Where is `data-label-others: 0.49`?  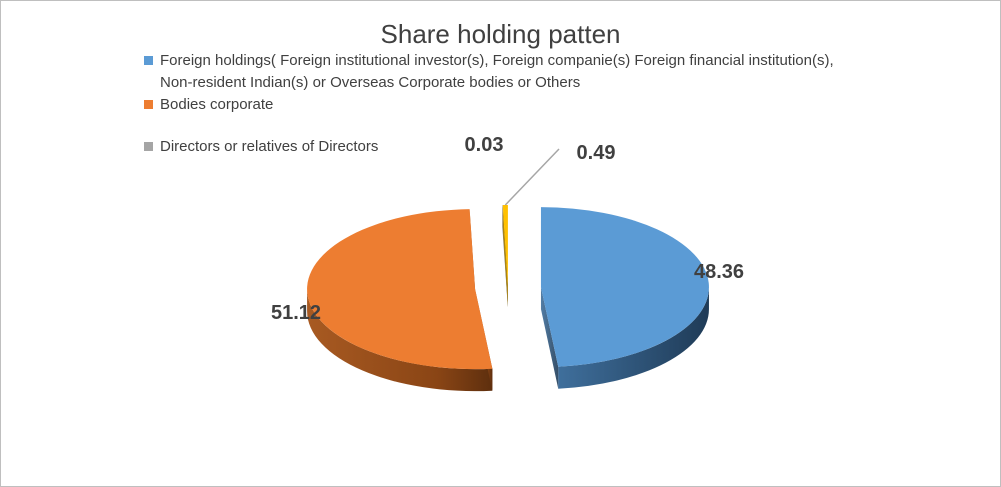
data-label-others: 0.49 is located at coordinates (596, 153).